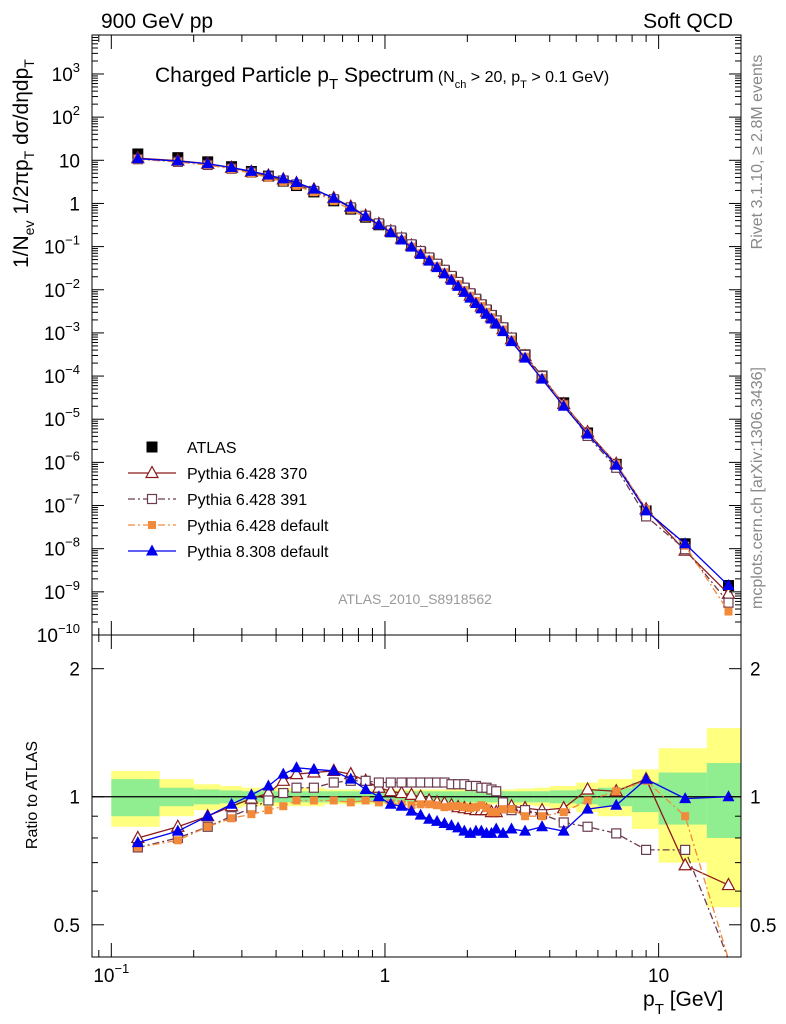 This screenshot has height=1024, width=786. Describe the element at coordinates (62, 246) in the screenshot. I see `y-tick-label: 10⁻¹` at that location.